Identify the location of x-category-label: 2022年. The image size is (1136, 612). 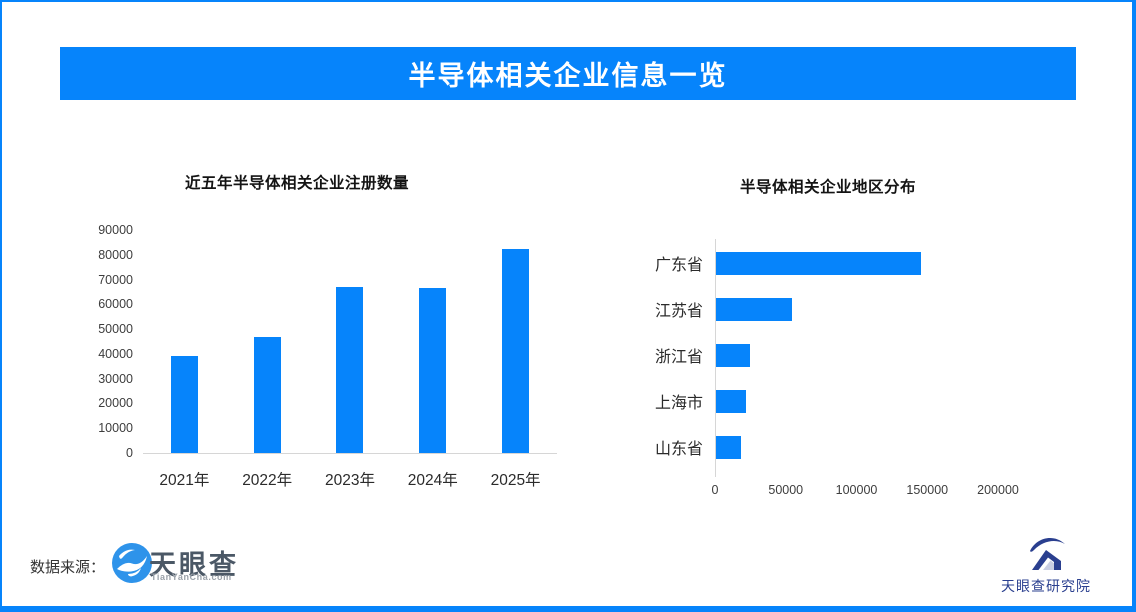
(267, 480).